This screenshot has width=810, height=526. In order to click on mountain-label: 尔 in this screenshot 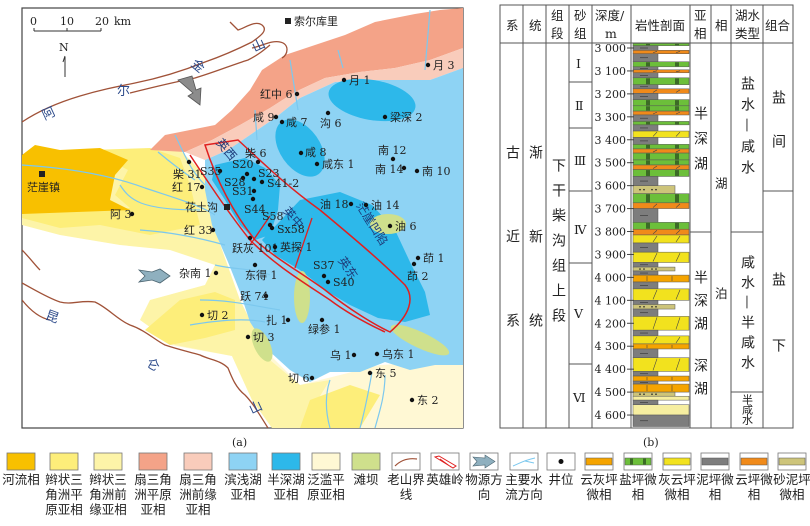, I will do `click(123, 91)`.